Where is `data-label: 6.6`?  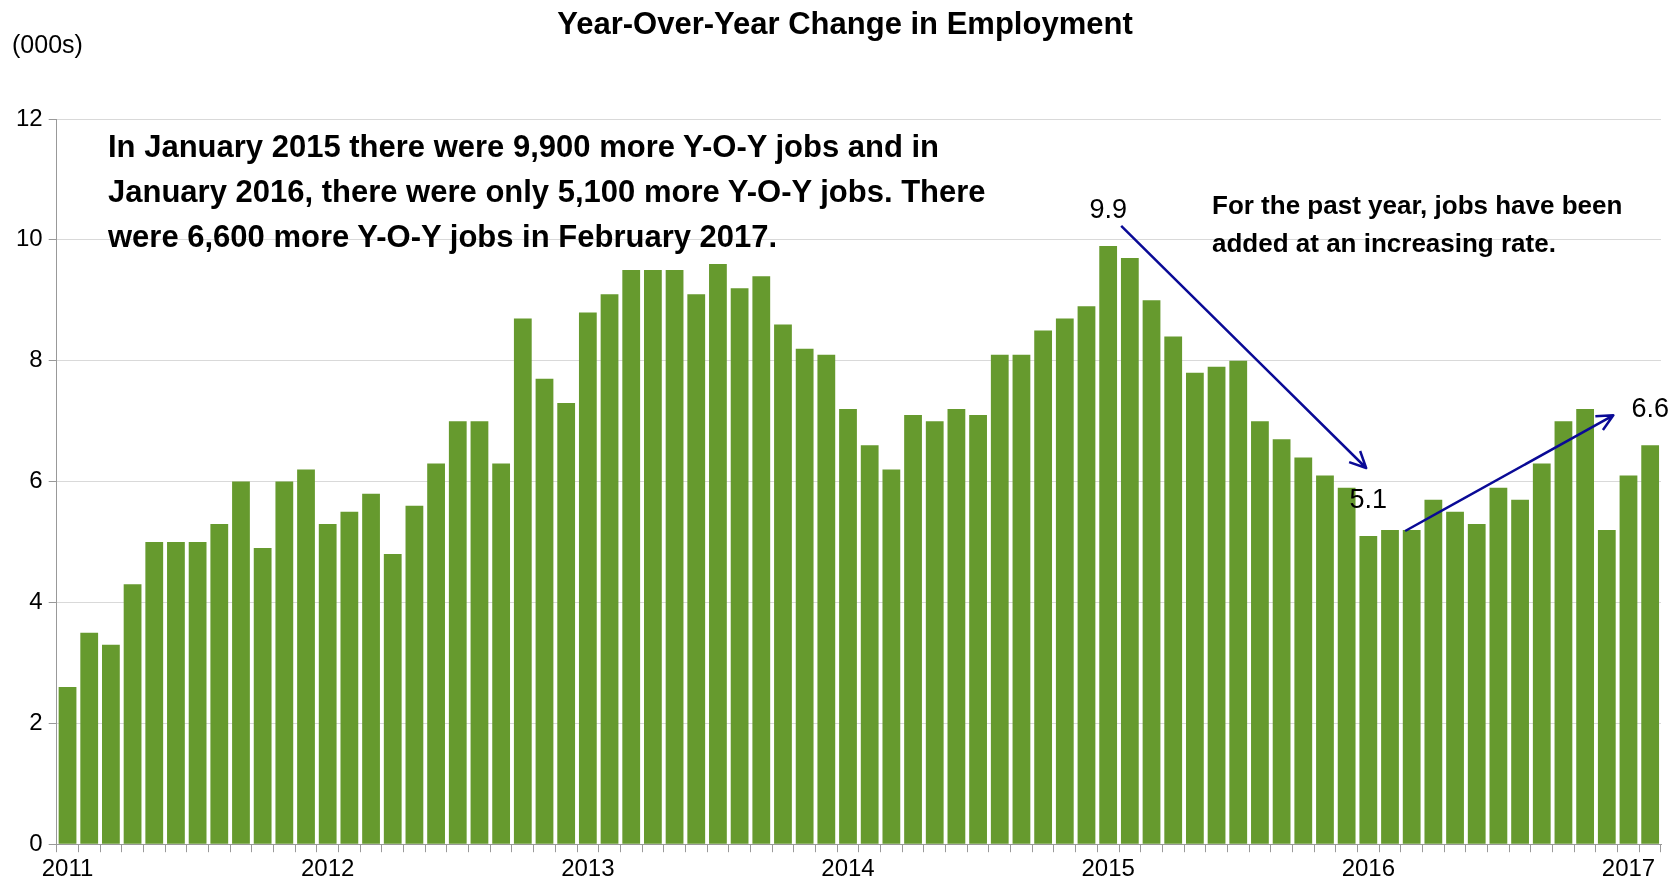 data-label: 6.6 is located at coordinates (1650, 408).